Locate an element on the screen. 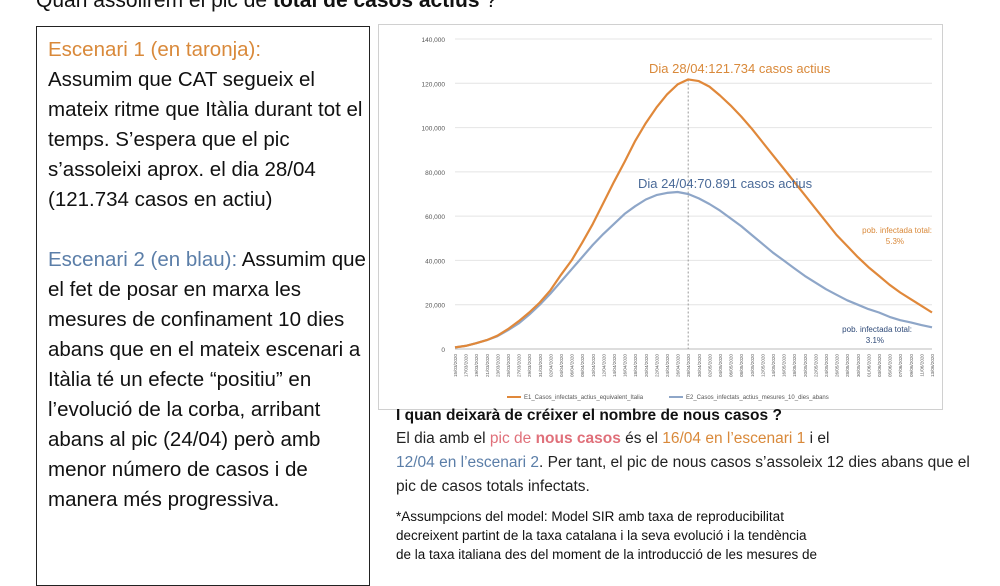  x-tick-label: 11/06/2020 is located at coordinates (921, 365).